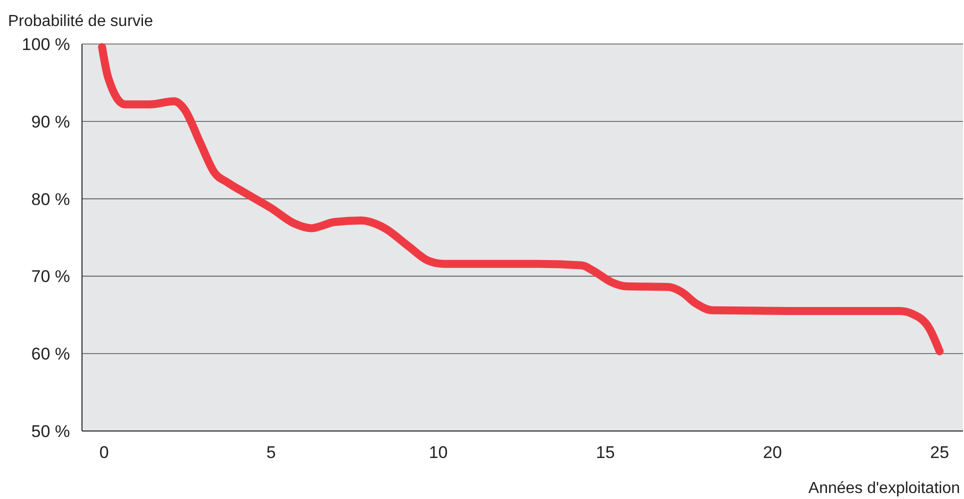  Describe the element at coordinates (50, 354) in the screenshot. I see `y-tick-label: 60 %` at that location.